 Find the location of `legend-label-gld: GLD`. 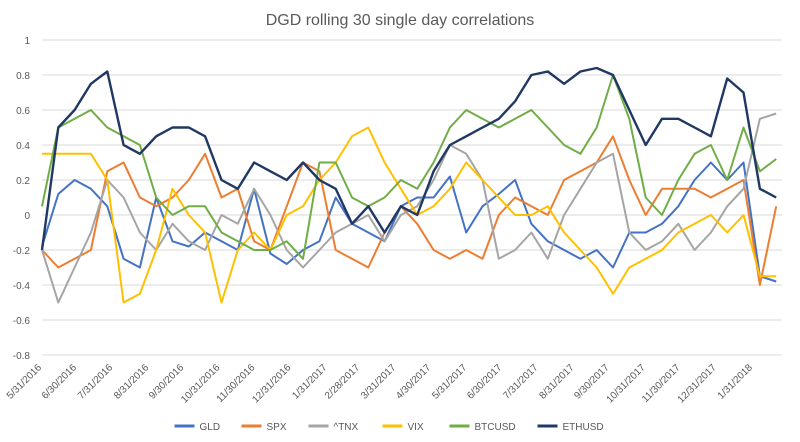

legend-label-gld: GLD is located at coordinates (210, 427).